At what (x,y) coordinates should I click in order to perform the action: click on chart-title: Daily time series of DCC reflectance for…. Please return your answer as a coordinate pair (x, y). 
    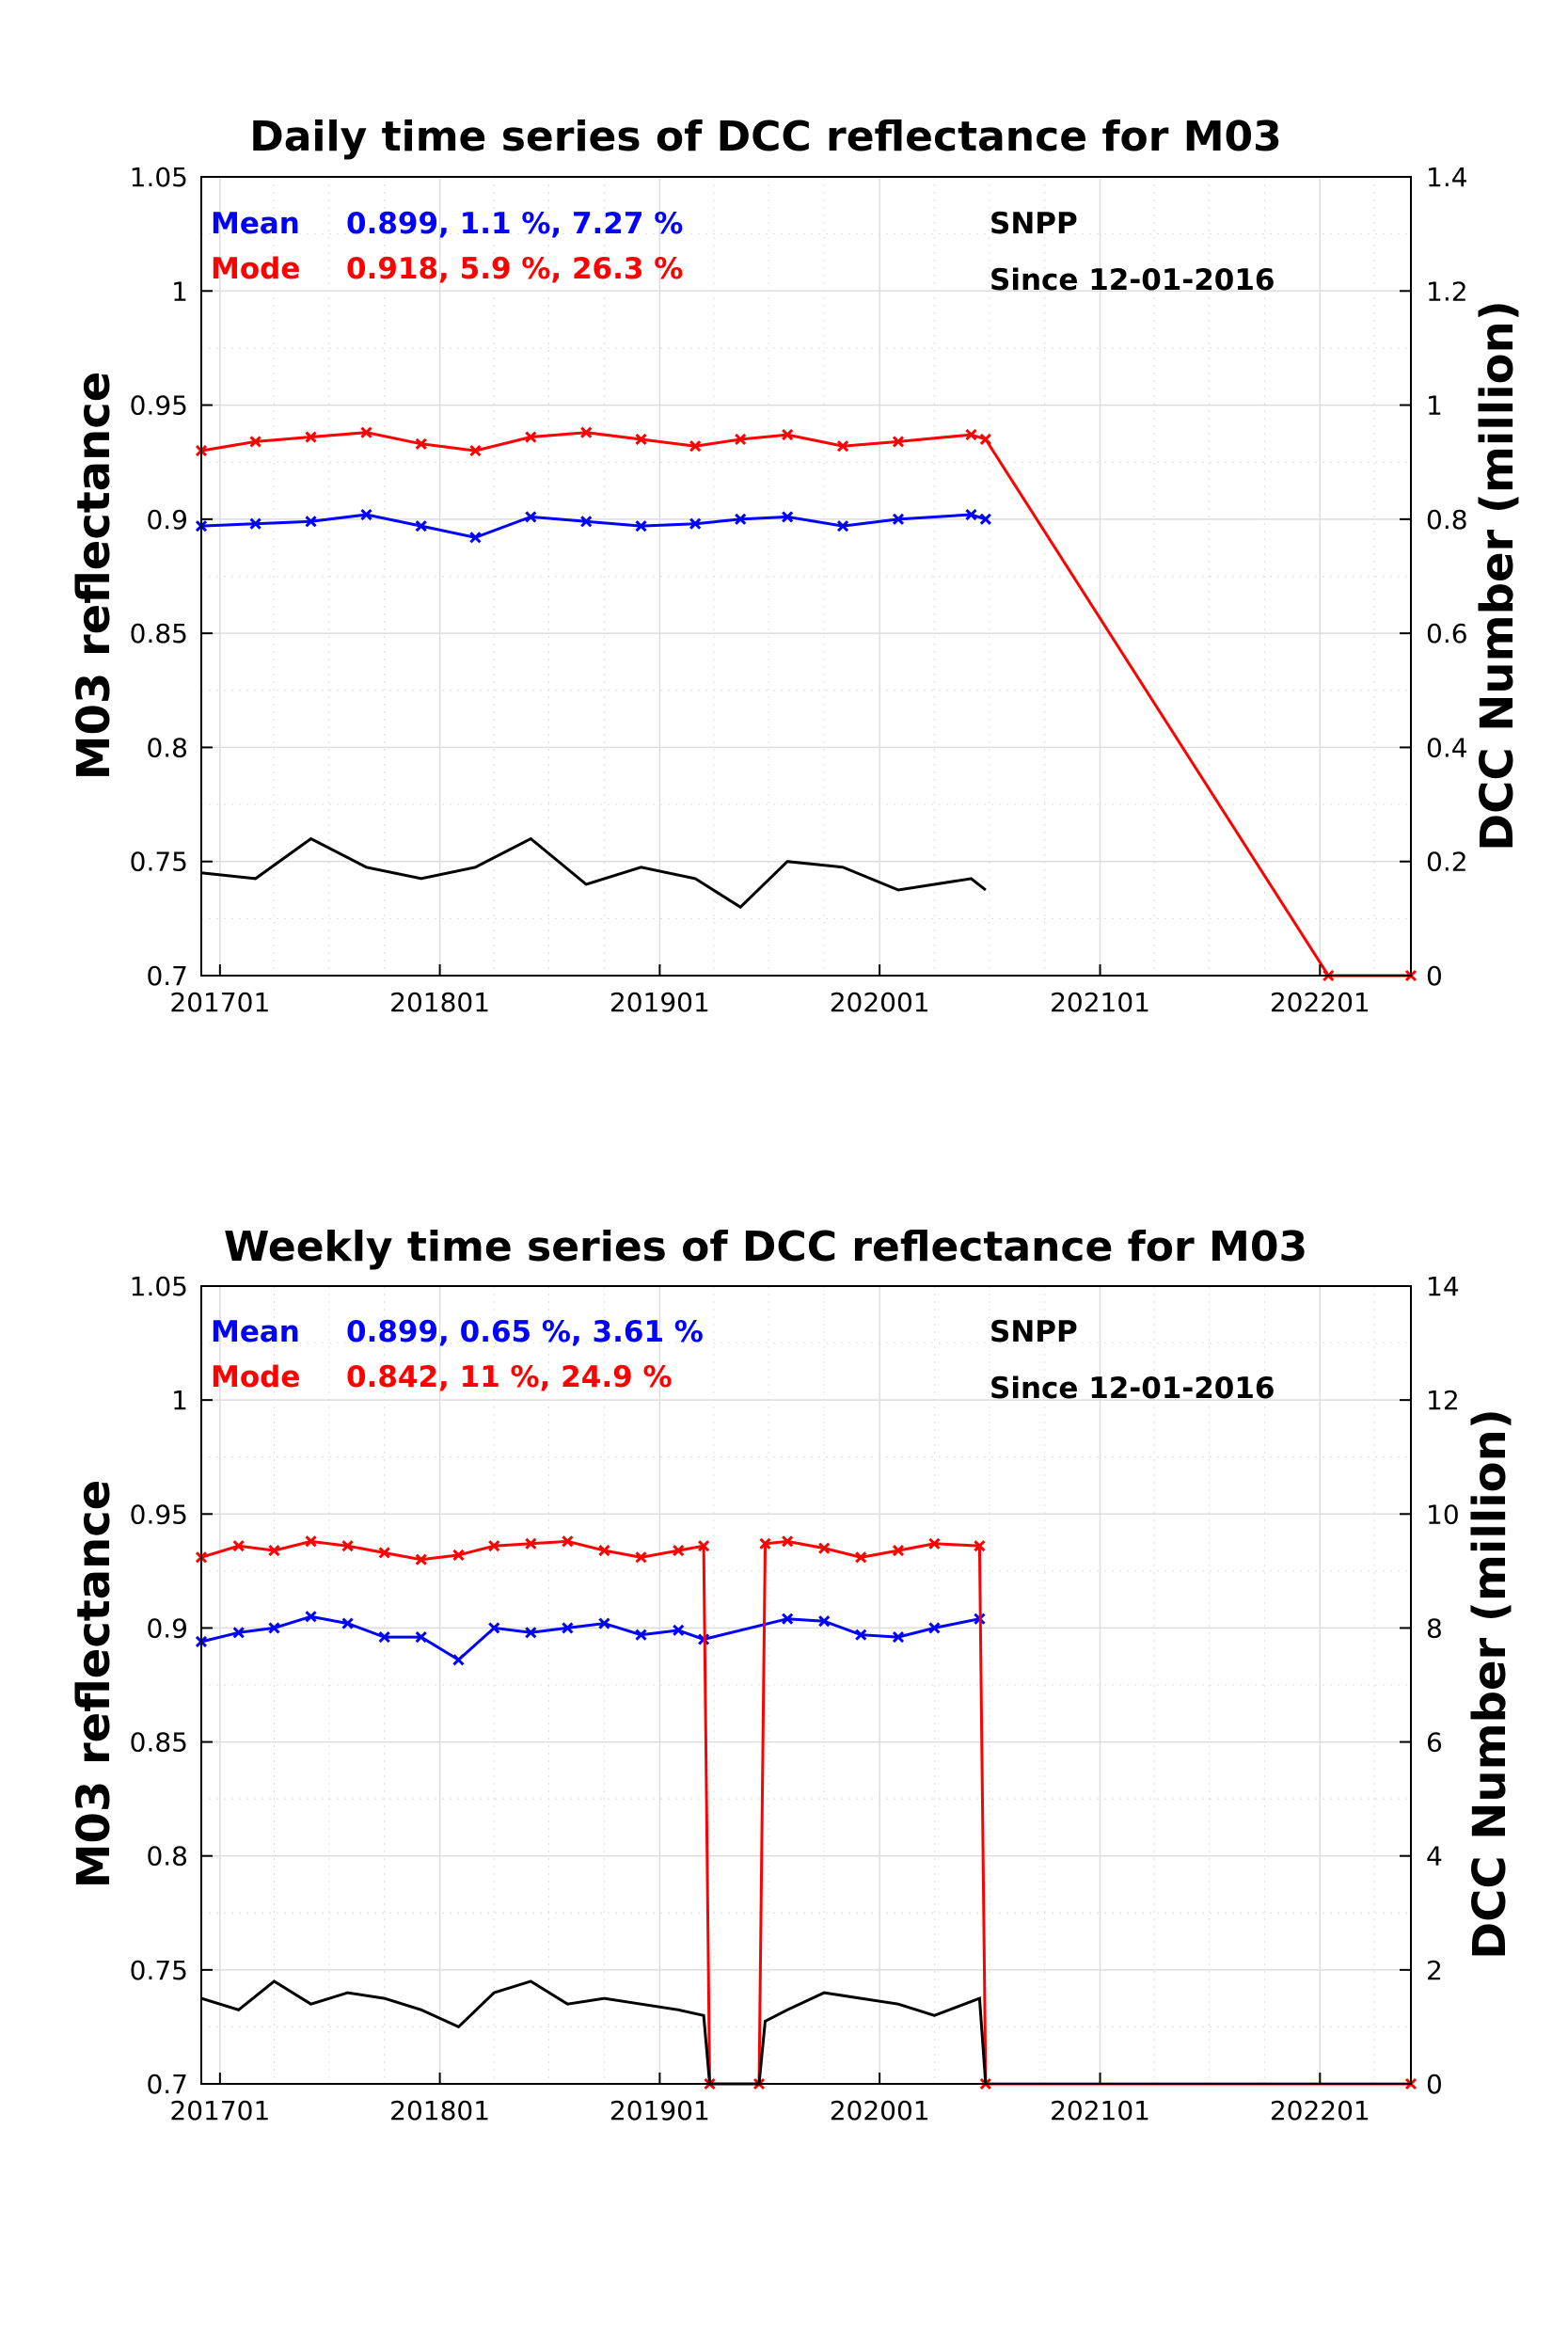
    Looking at the image, I should click on (765, 137).